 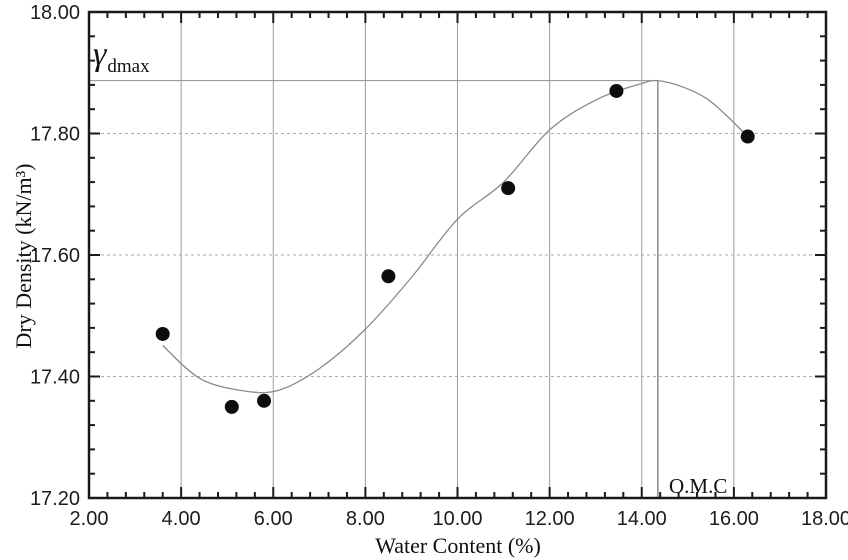 I want to click on y-tick-label: 17.20, so click(x=55, y=499).